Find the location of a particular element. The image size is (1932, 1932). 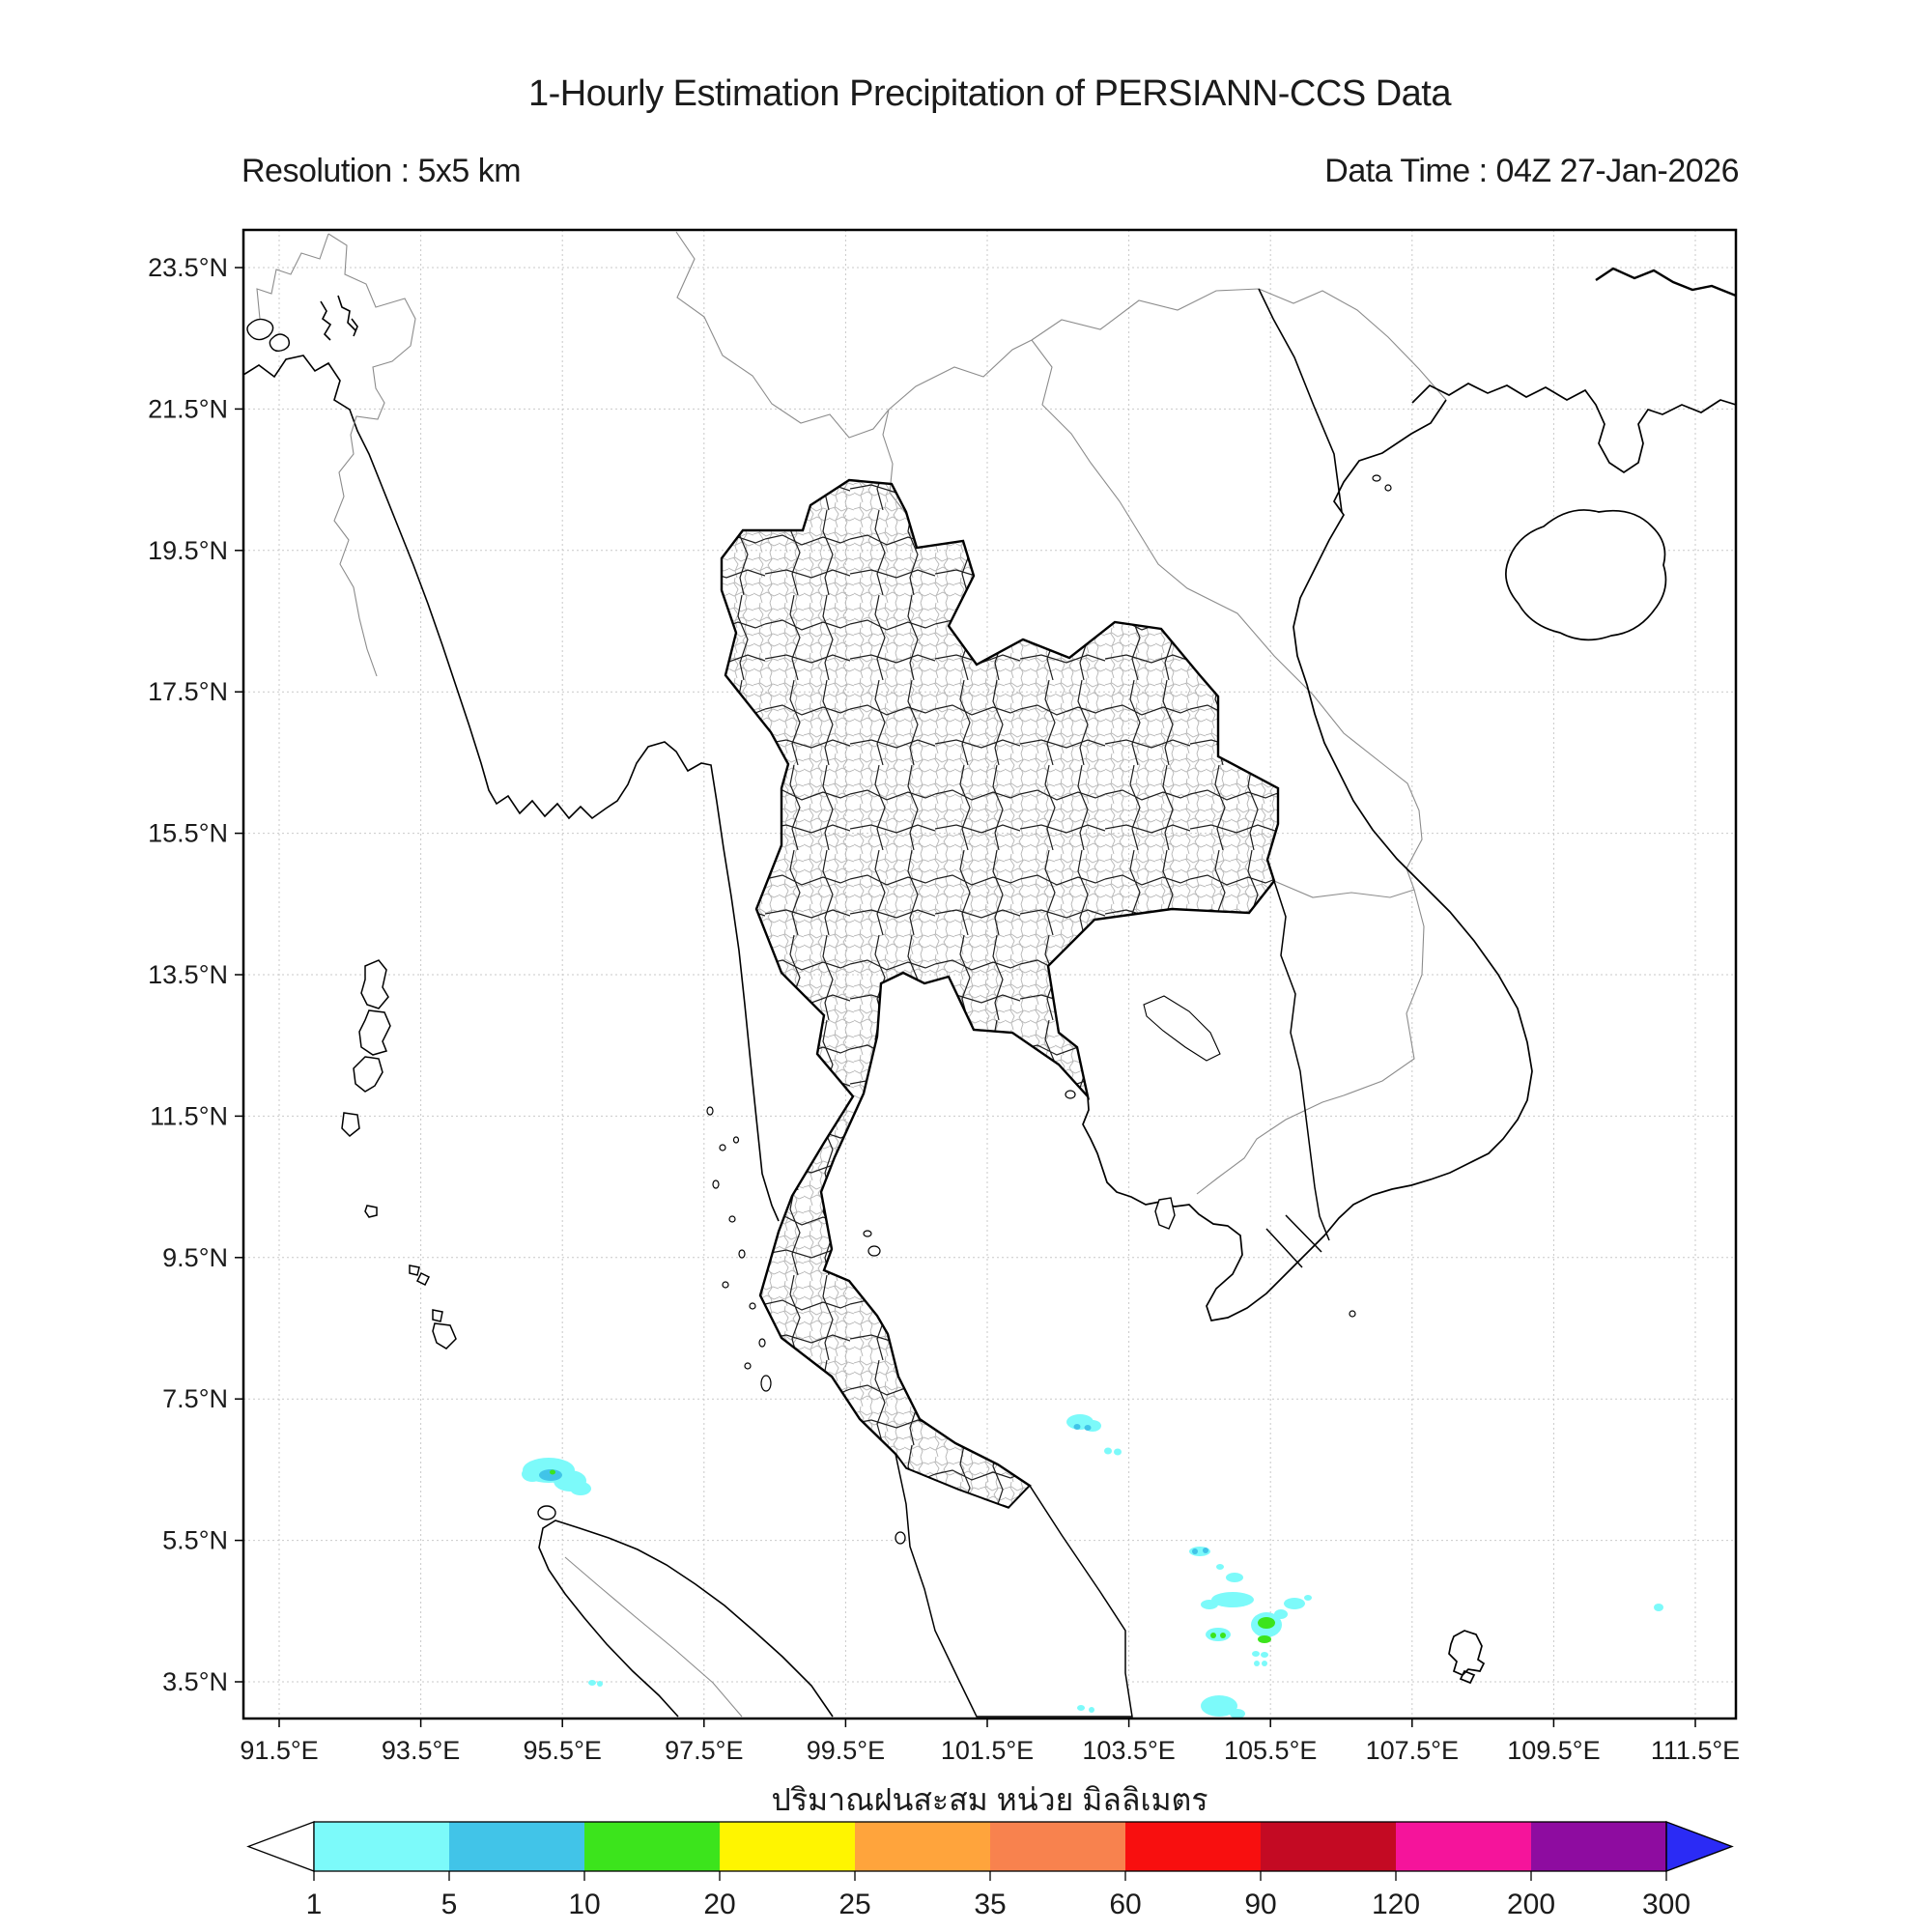

colorbar-tick-label: 10 is located at coordinates (584, 1904).